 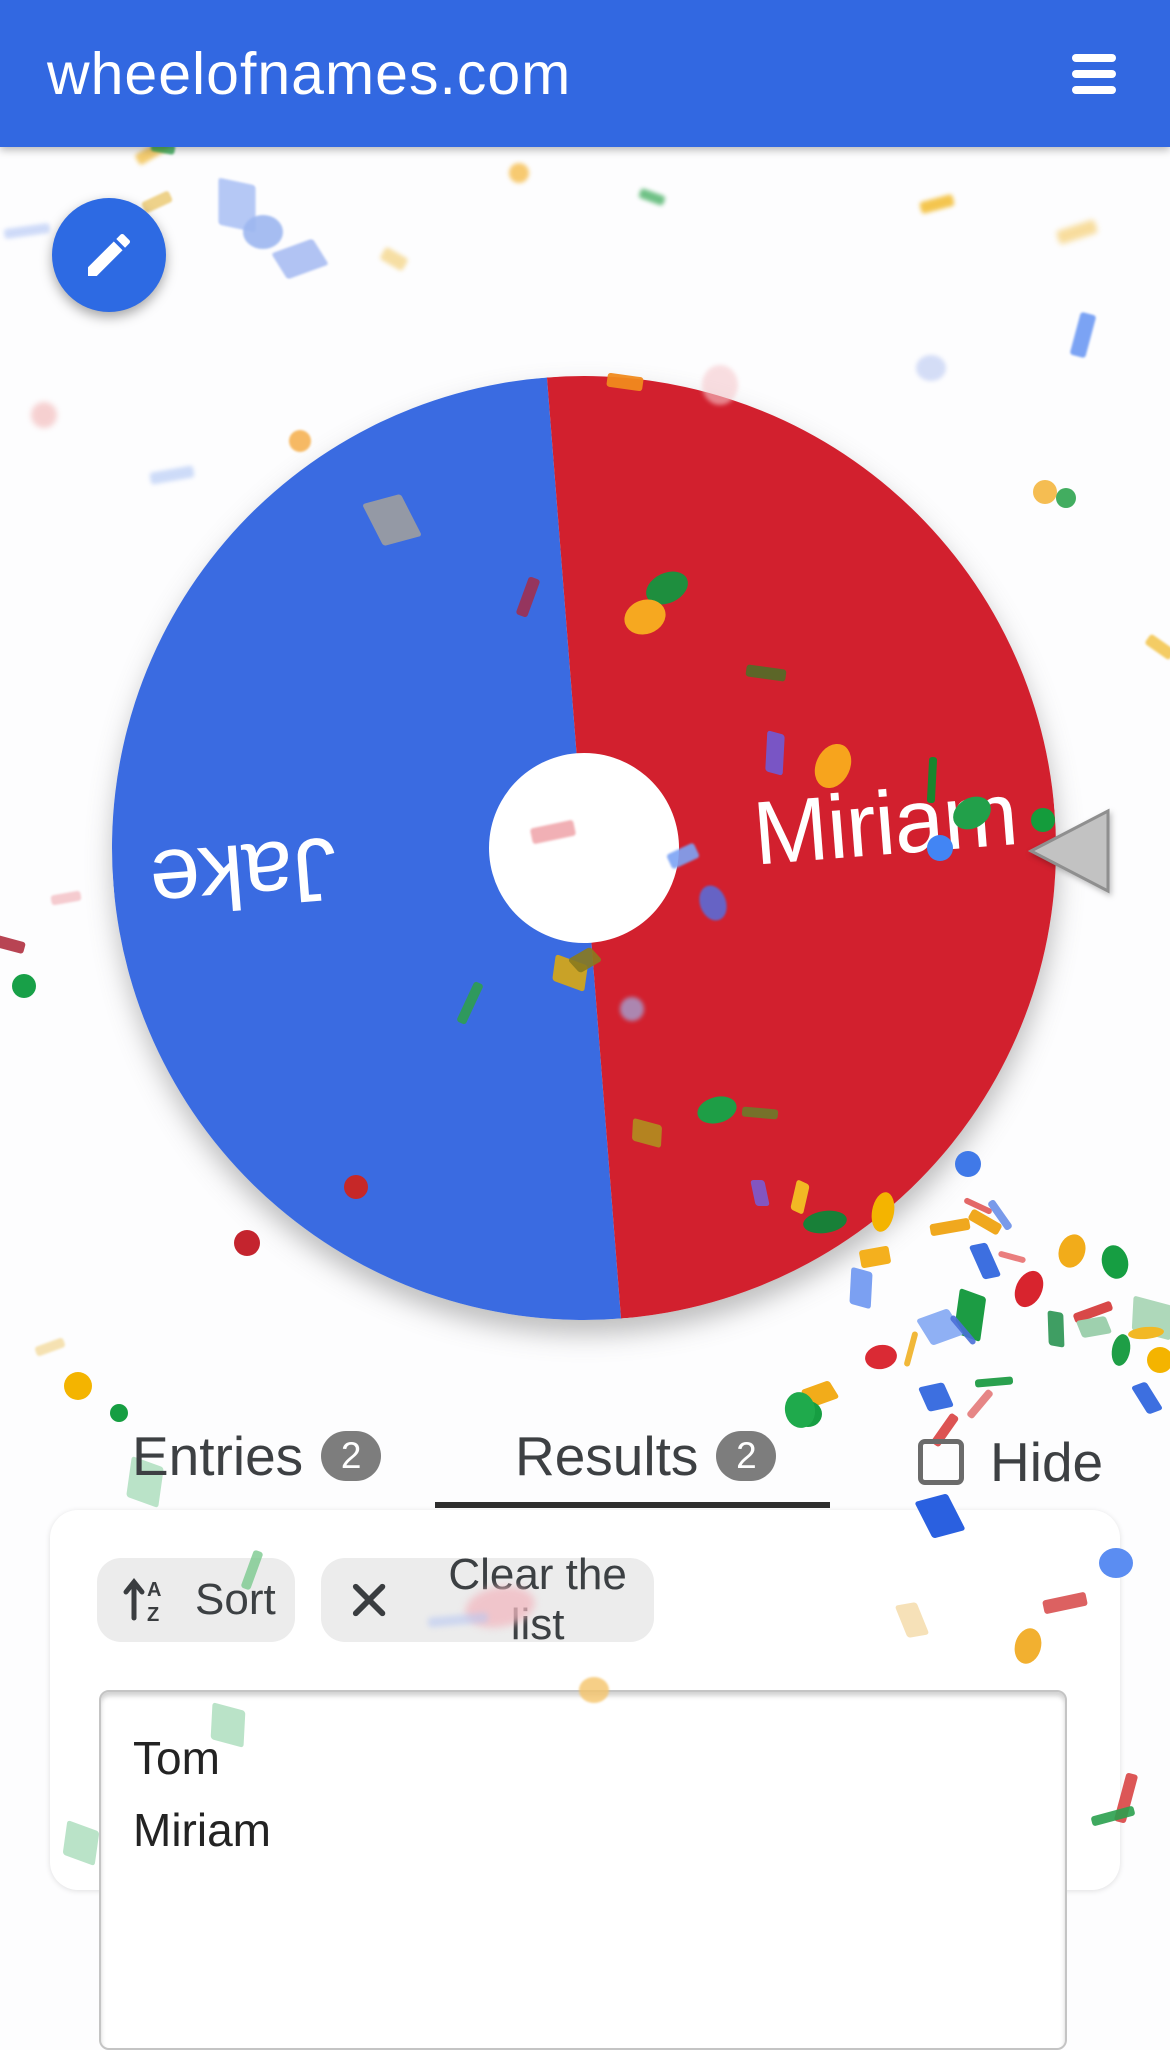 I want to click on svg-text: Z, so click(x=153, y=1614).